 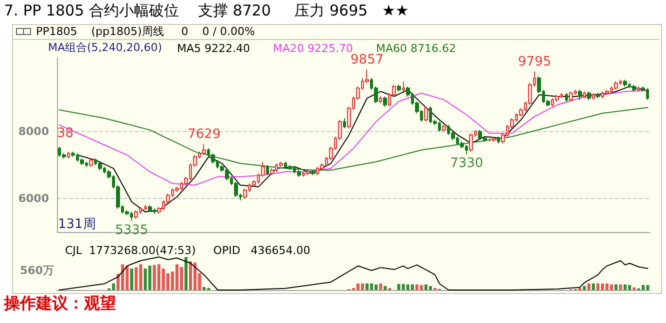 What do you see at coordinates (77, 224) in the screenshot?
I see `annotation: 131周` at bounding box center [77, 224].